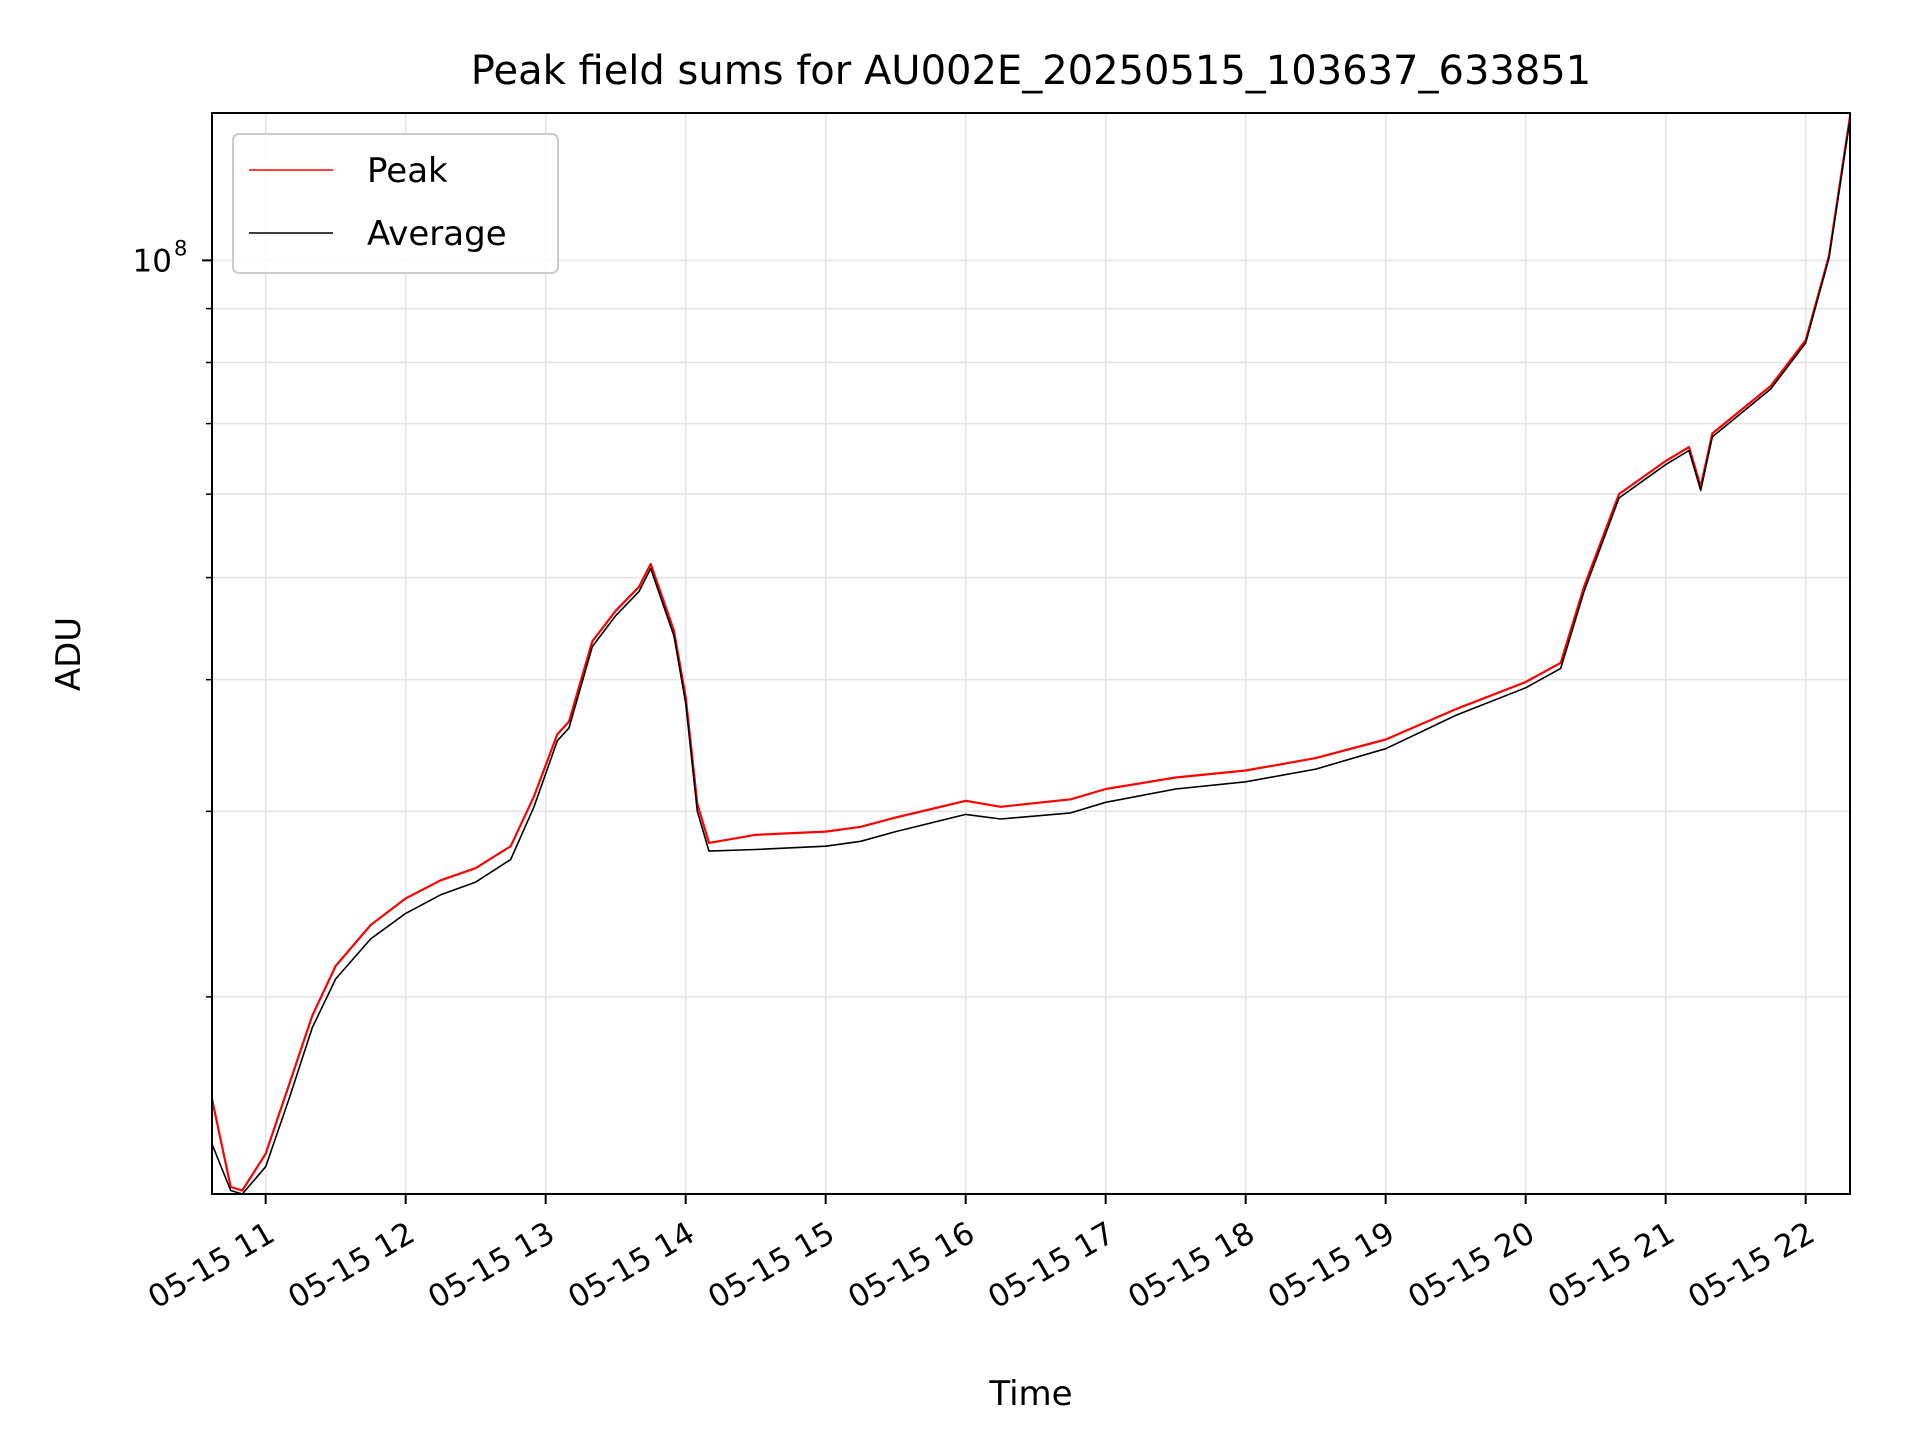 The width and height of the screenshot is (1920, 1445). What do you see at coordinates (437, 234) in the screenshot?
I see `legend-label-average: Average` at bounding box center [437, 234].